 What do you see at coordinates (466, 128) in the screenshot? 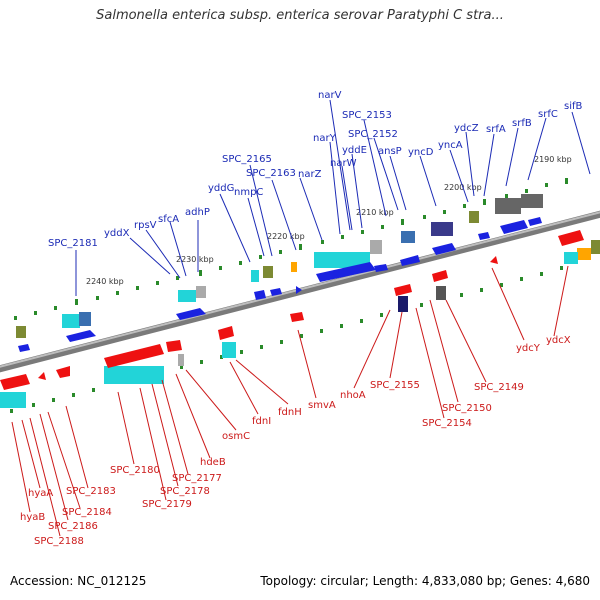
I see `gene-label-ydcZ: ydcZ` at bounding box center [466, 128].